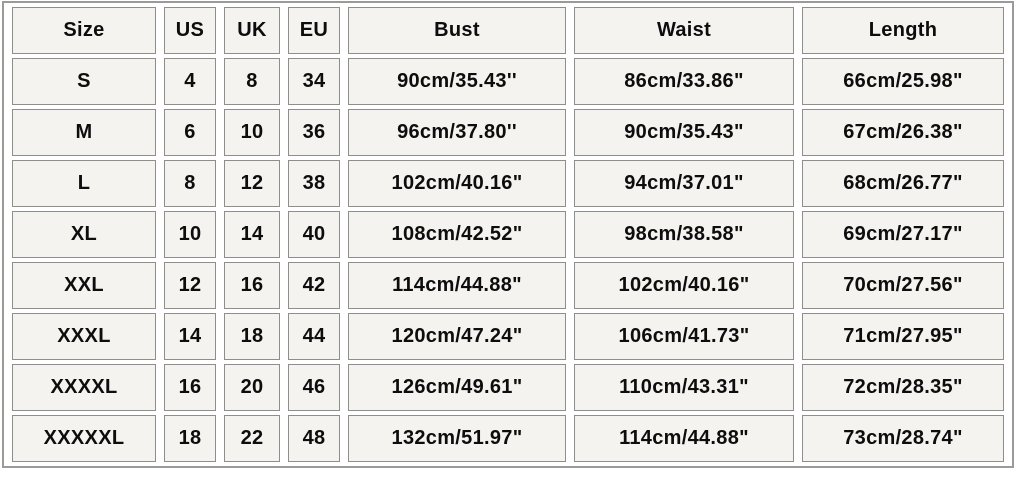 The width and height of the screenshot is (1024, 490). Describe the element at coordinates (252, 387) in the screenshot. I see `uk-cell: 20` at that location.